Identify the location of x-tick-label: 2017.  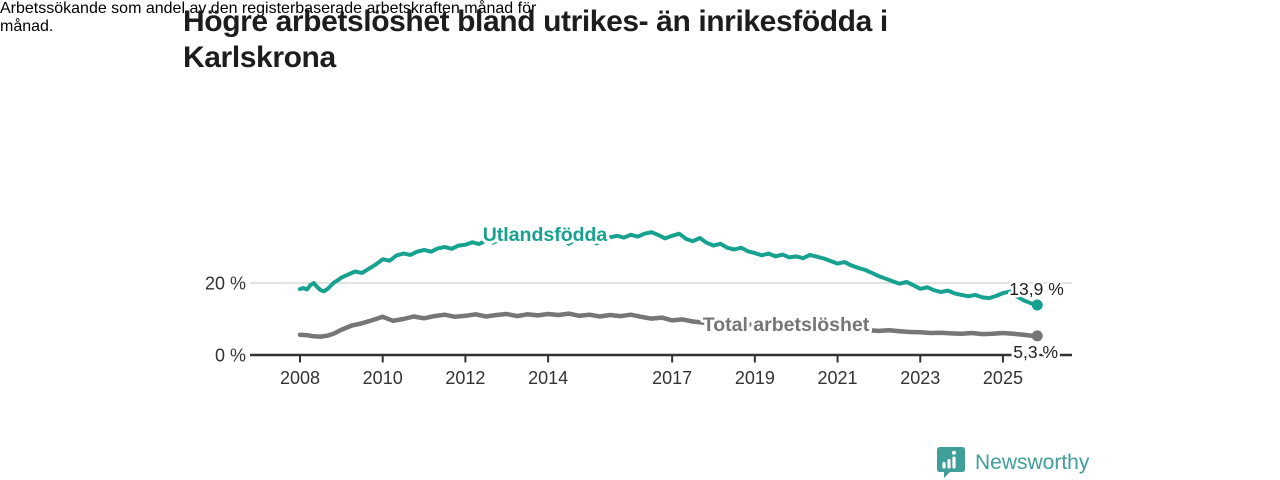
(672, 378).